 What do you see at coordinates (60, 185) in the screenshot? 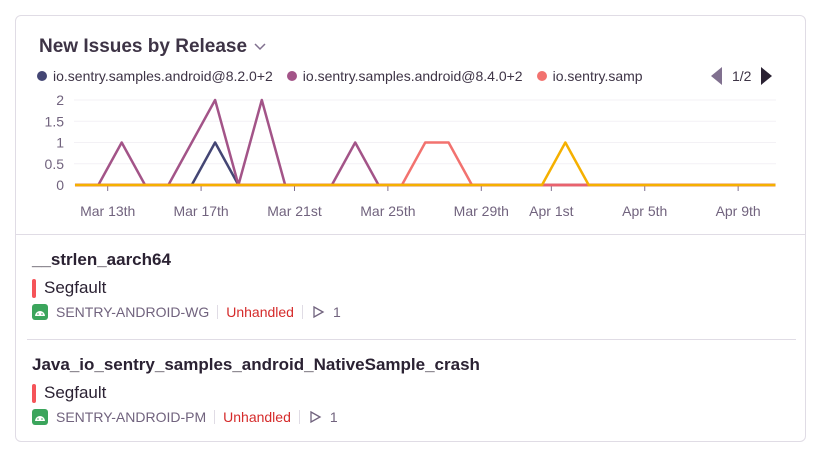
I see `y-tick-label: 0` at bounding box center [60, 185].